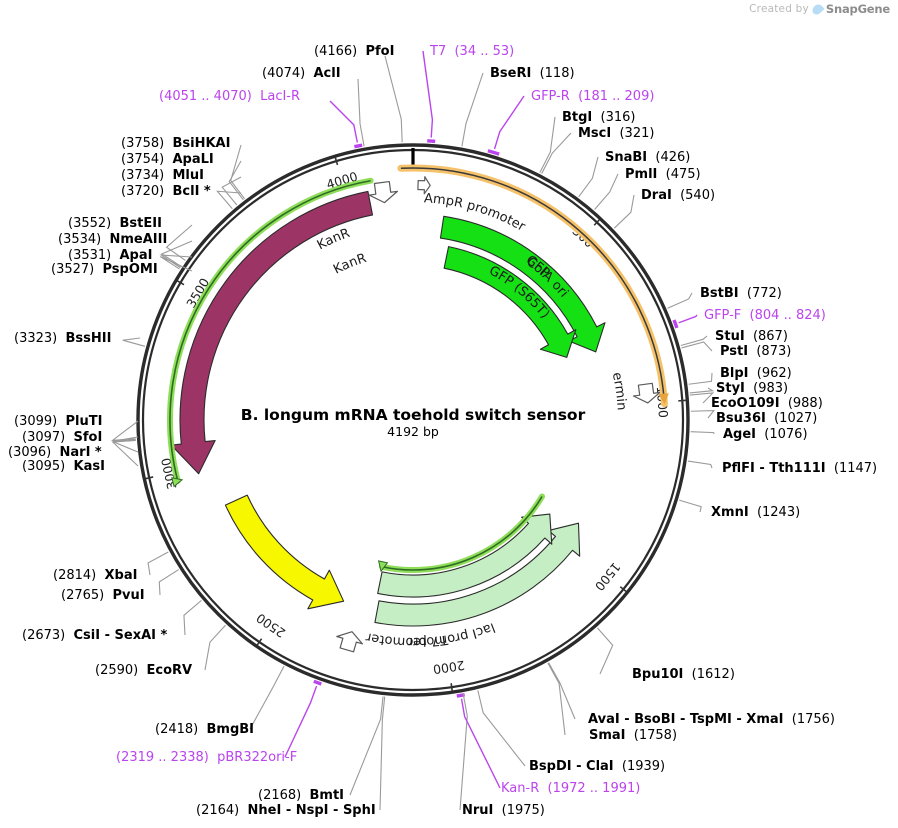 The height and width of the screenshot is (828, 898). I want to click on enzyme-label-bsu36i: Bsu36I (1027), so click(766, 418).